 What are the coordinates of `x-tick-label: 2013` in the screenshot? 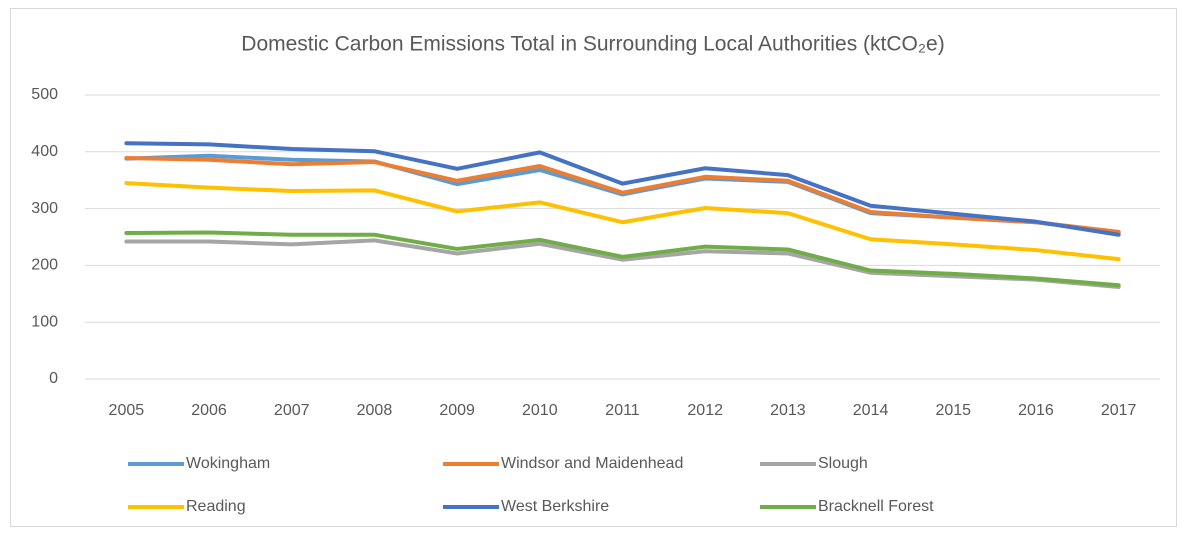 It's located at (788, 410).